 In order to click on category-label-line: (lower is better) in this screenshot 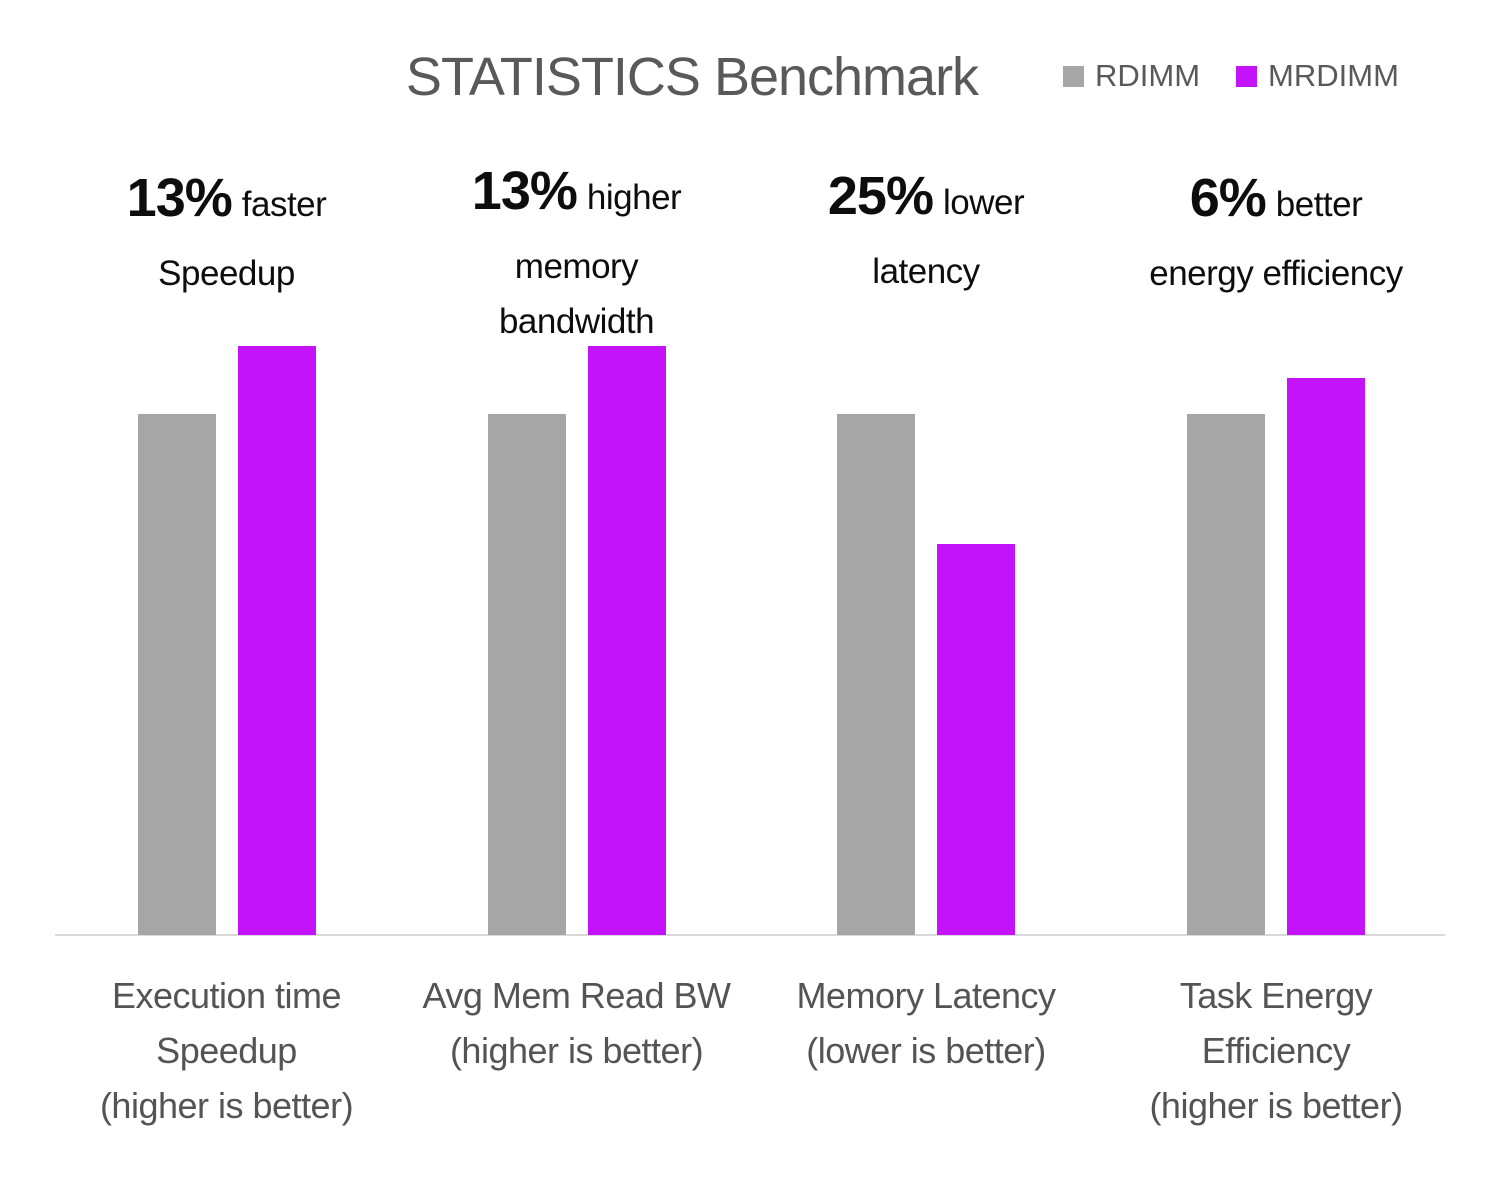, I will do `click(926, 1050)`.